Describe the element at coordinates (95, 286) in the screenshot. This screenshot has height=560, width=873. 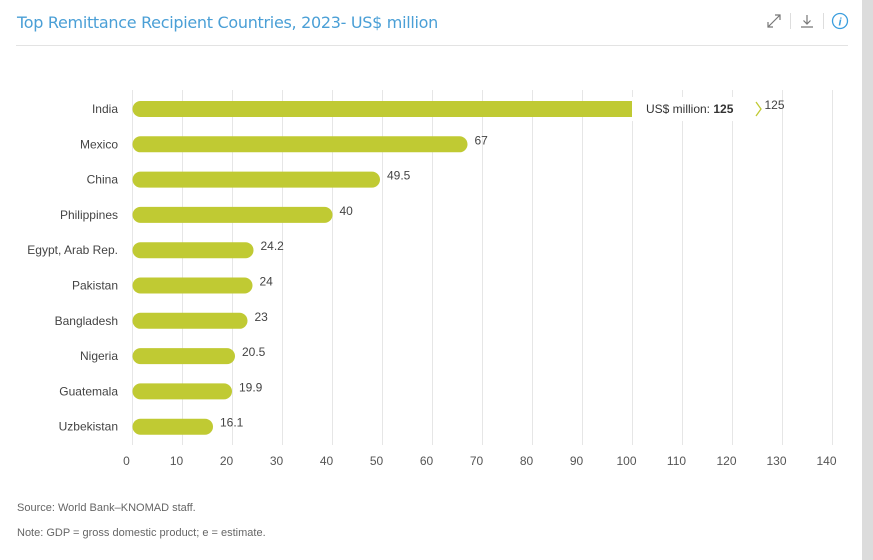
I see `category-label: Pakistan` at that location.